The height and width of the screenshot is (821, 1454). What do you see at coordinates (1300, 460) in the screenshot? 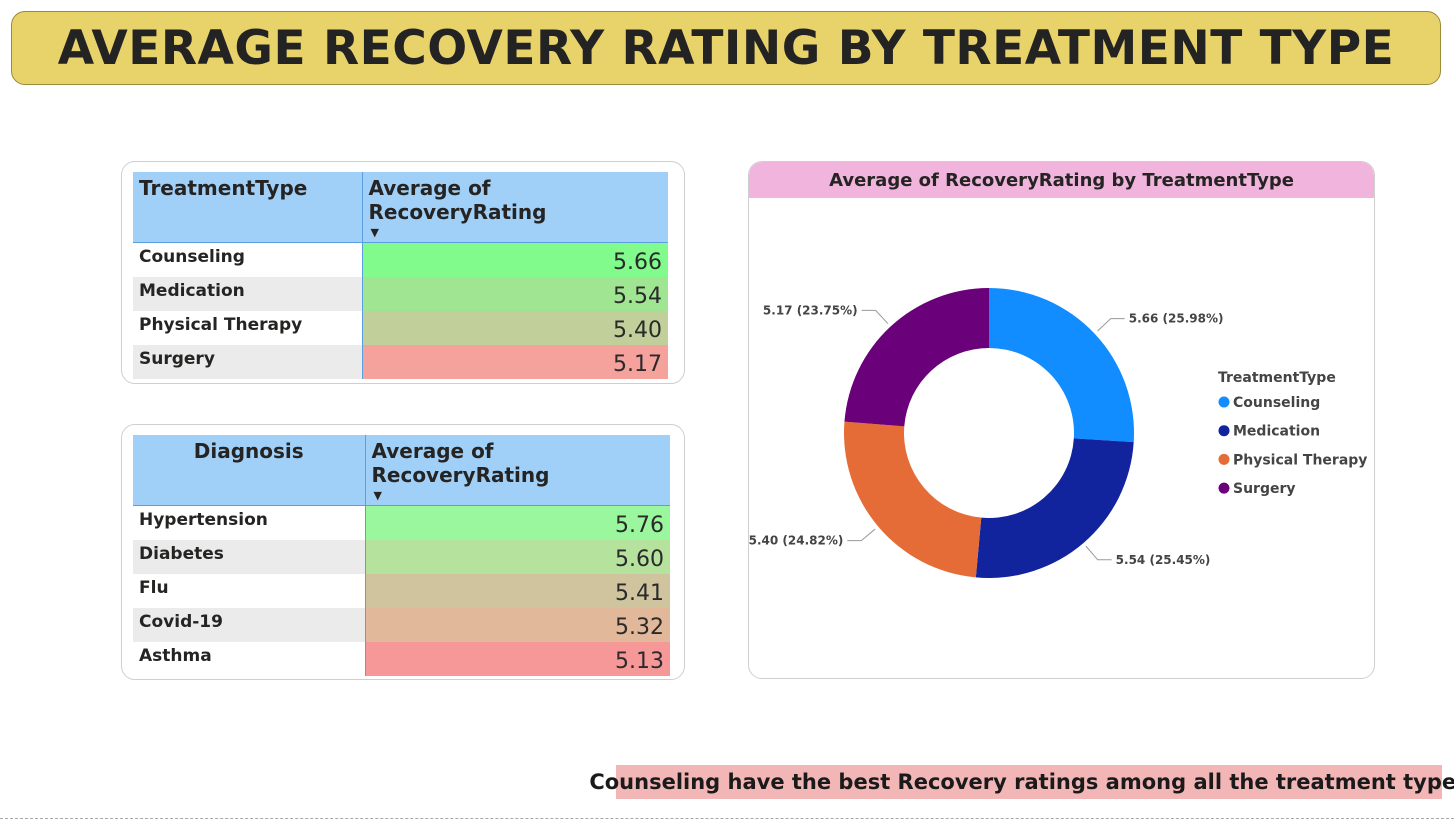
I see `legend-item: Physical Therapy` at bounding box center [1300, 460].